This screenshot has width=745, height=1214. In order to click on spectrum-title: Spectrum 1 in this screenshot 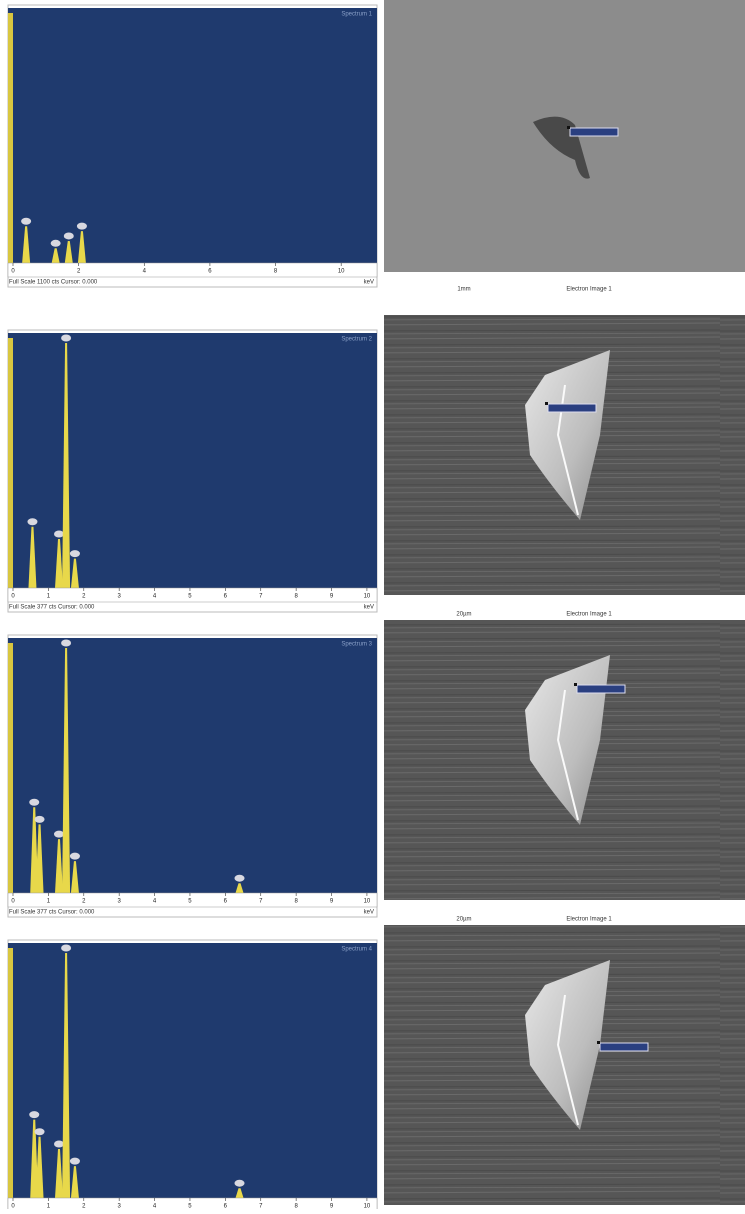, I will do `click(356, 15)`.